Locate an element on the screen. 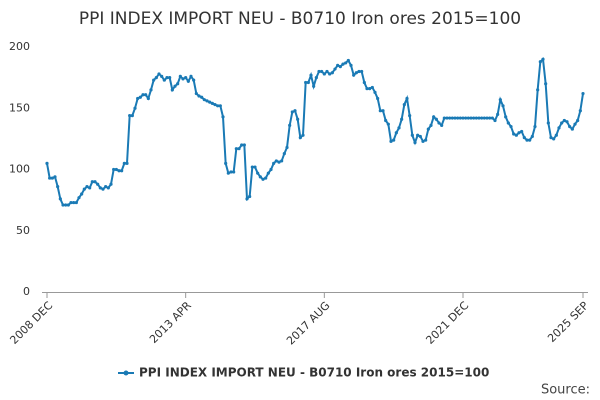 This screenshot has height=400, width=600. source: Source: is located at coordinates (565, 390).